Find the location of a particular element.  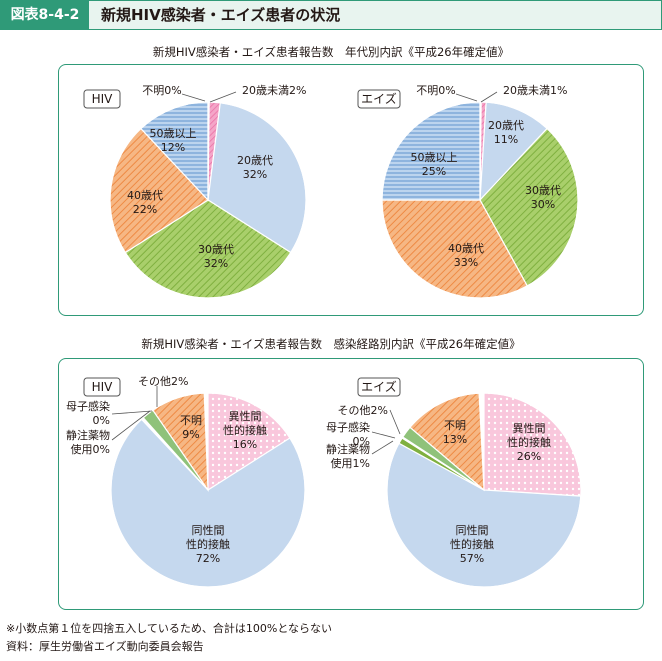

chart-badge-1-1: エイズ is located at coordinates (379, 386).